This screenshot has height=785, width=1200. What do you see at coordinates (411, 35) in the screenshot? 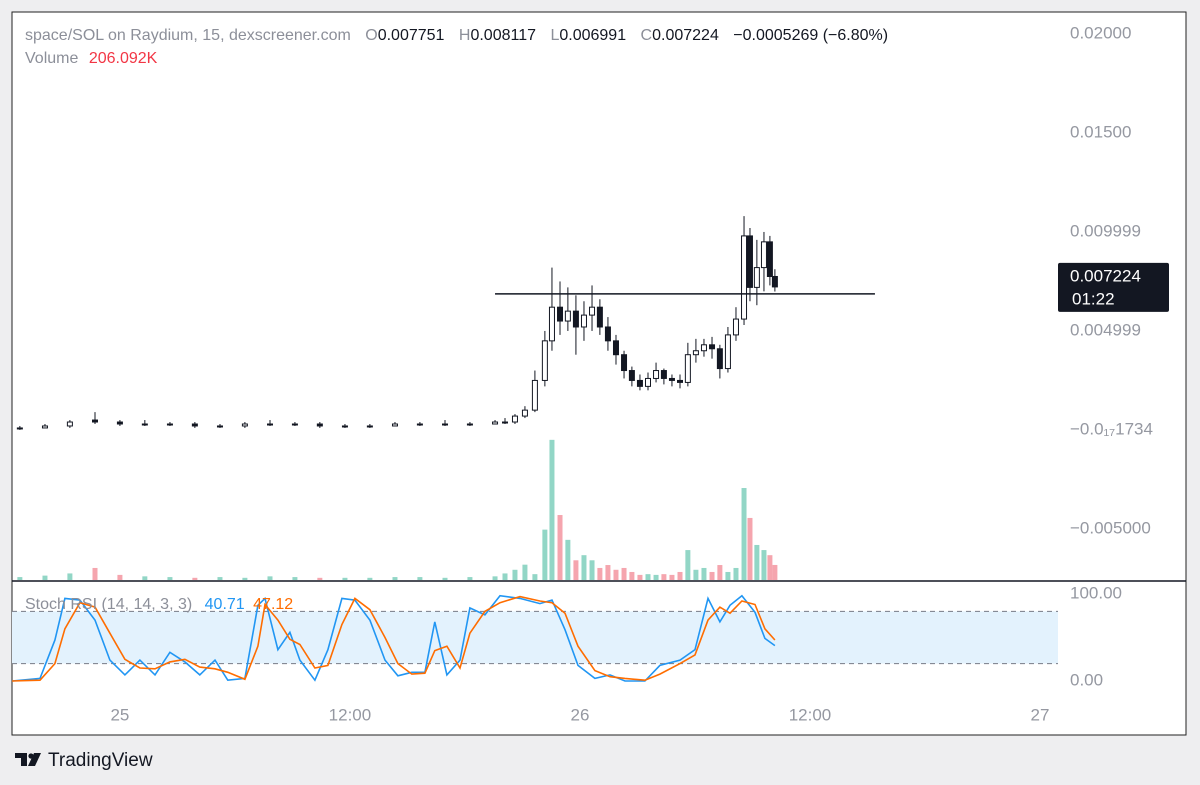
I see `legend-value: 0.007751` at bounding box center [411, 35].